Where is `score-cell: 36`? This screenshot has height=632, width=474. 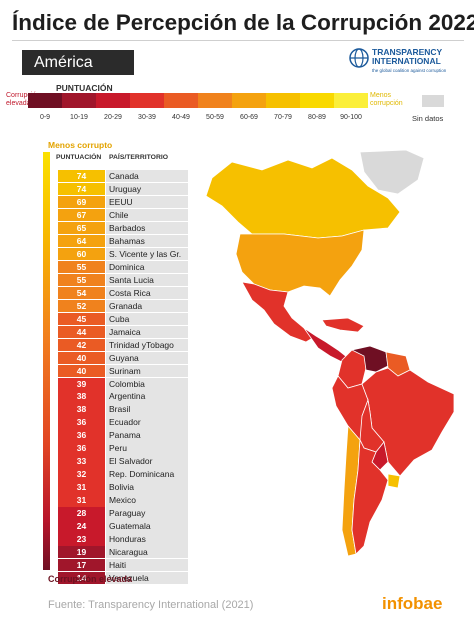 score-cell: 36 is located at coordinates (81, 422).